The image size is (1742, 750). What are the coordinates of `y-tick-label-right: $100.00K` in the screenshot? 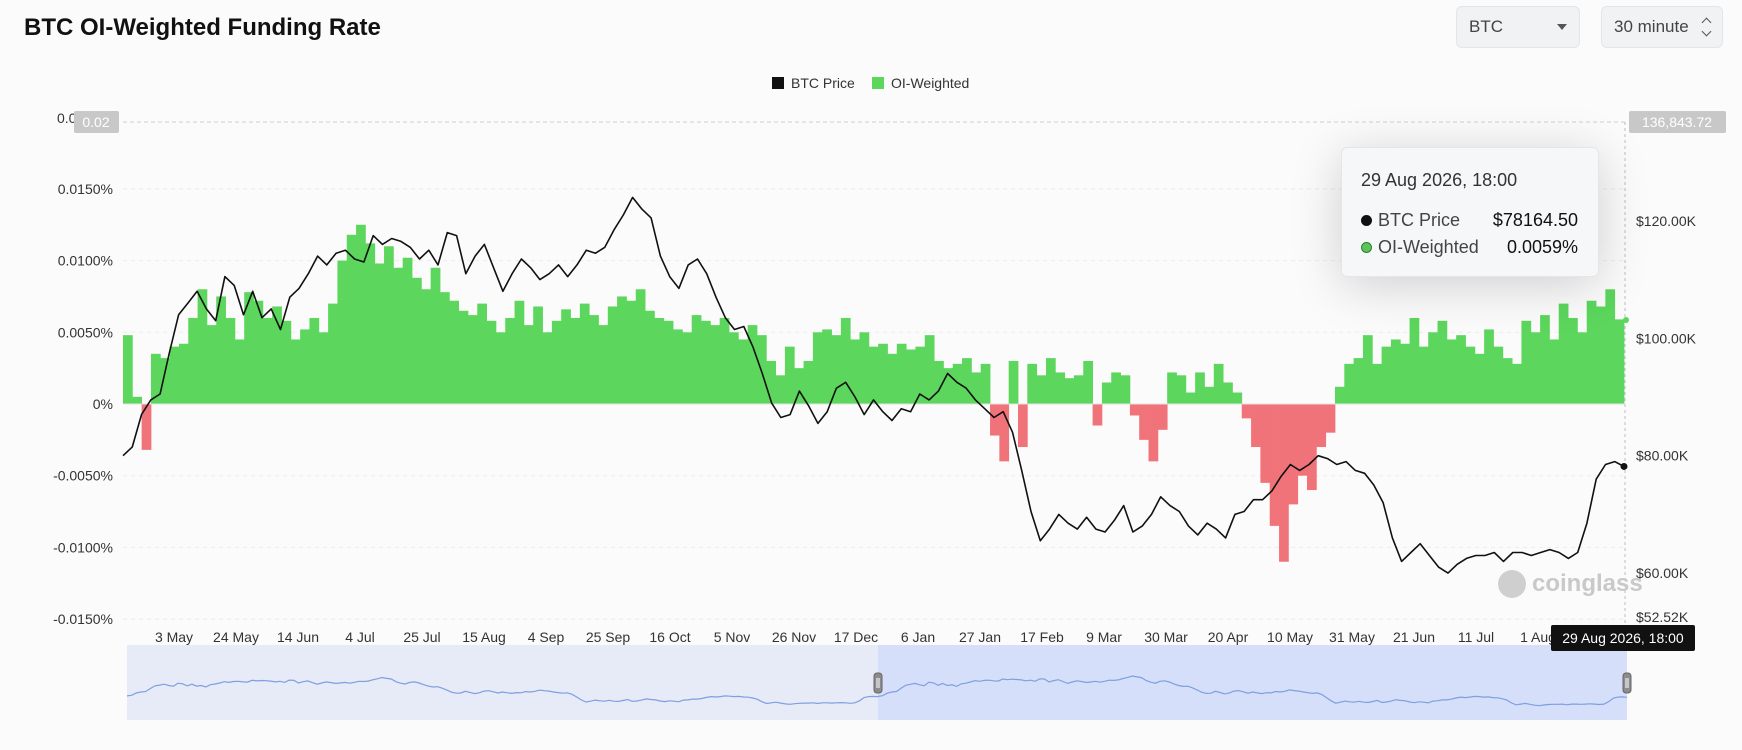 It's located at (1666, 338).